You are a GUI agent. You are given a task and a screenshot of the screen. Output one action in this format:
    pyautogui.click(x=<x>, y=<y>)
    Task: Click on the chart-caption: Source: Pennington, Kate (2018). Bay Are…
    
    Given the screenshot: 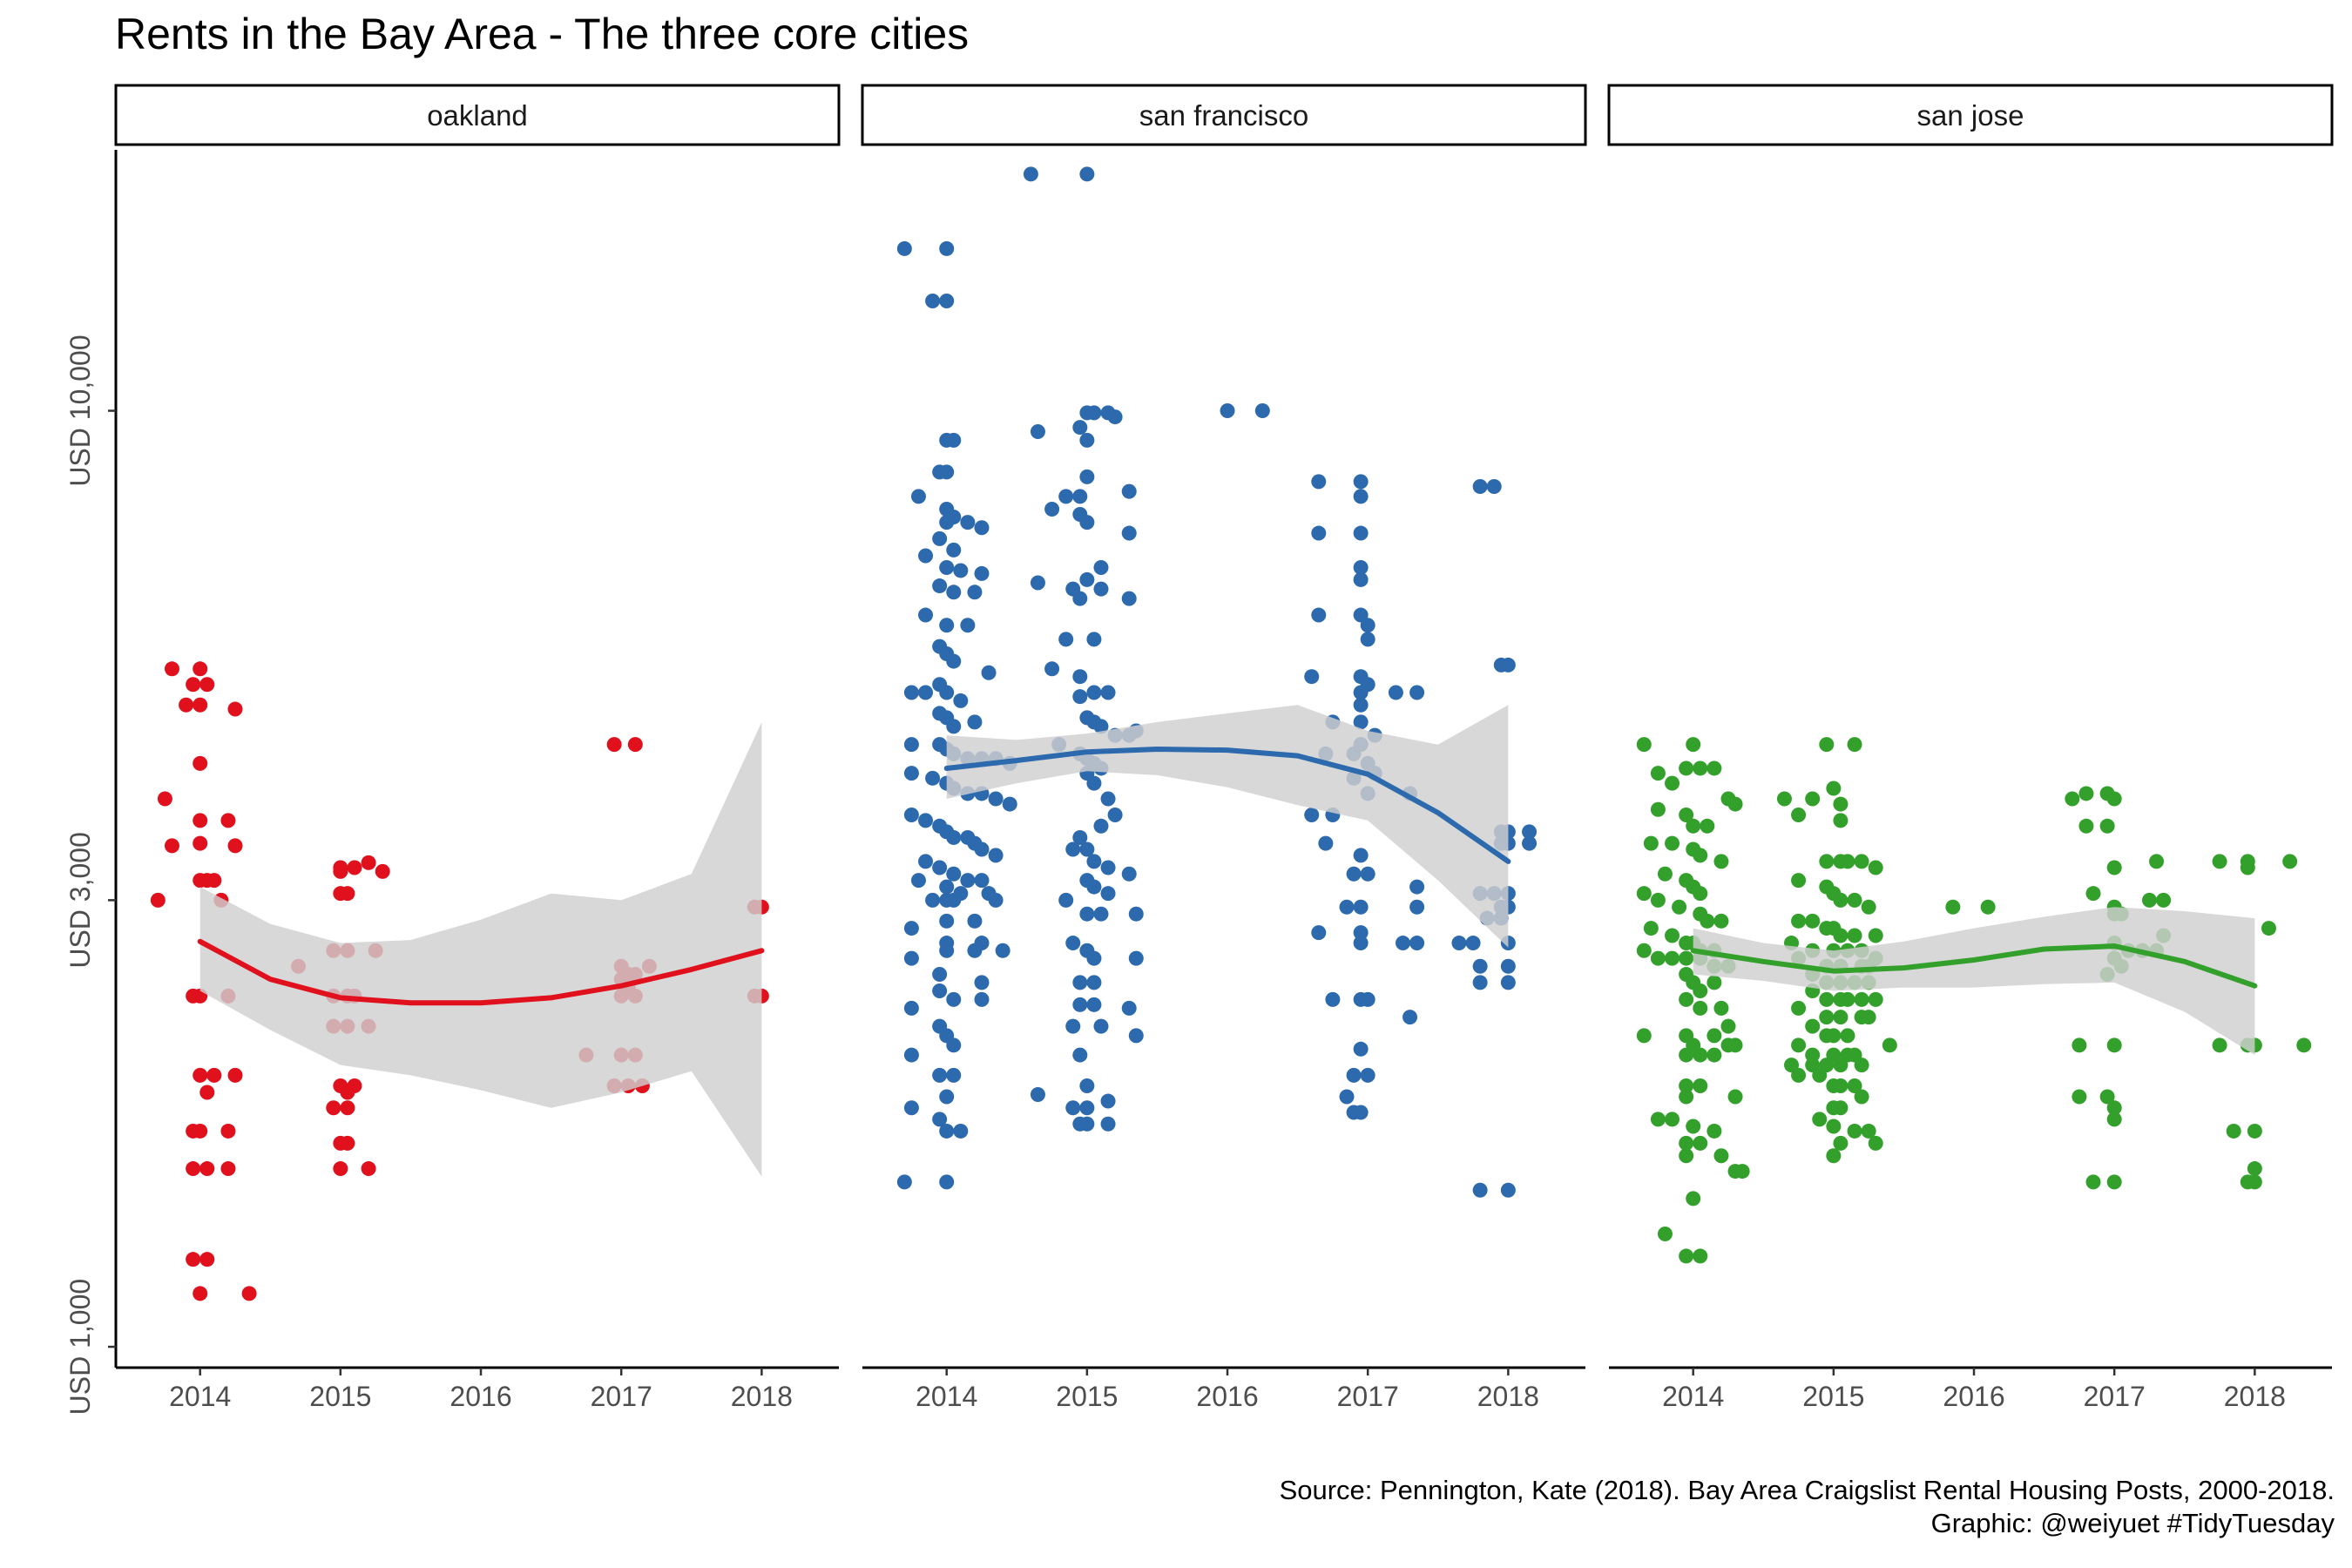 What is the action you would take?
    pyautogui.click(x=1807, y=1507)
    